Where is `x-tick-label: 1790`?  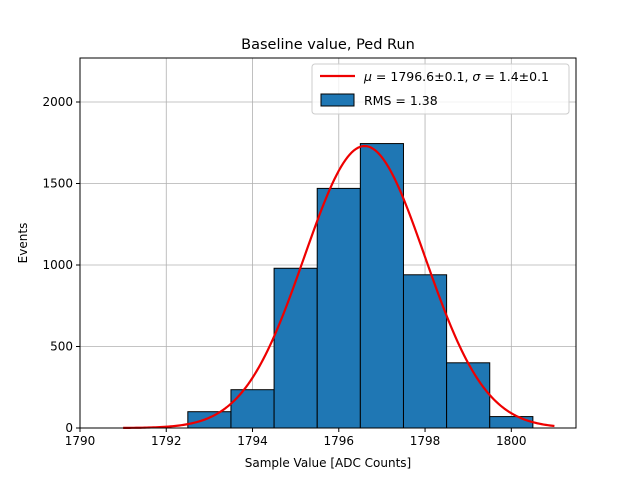 x-tick-label: 1790 is located at coordinates (80, 441).